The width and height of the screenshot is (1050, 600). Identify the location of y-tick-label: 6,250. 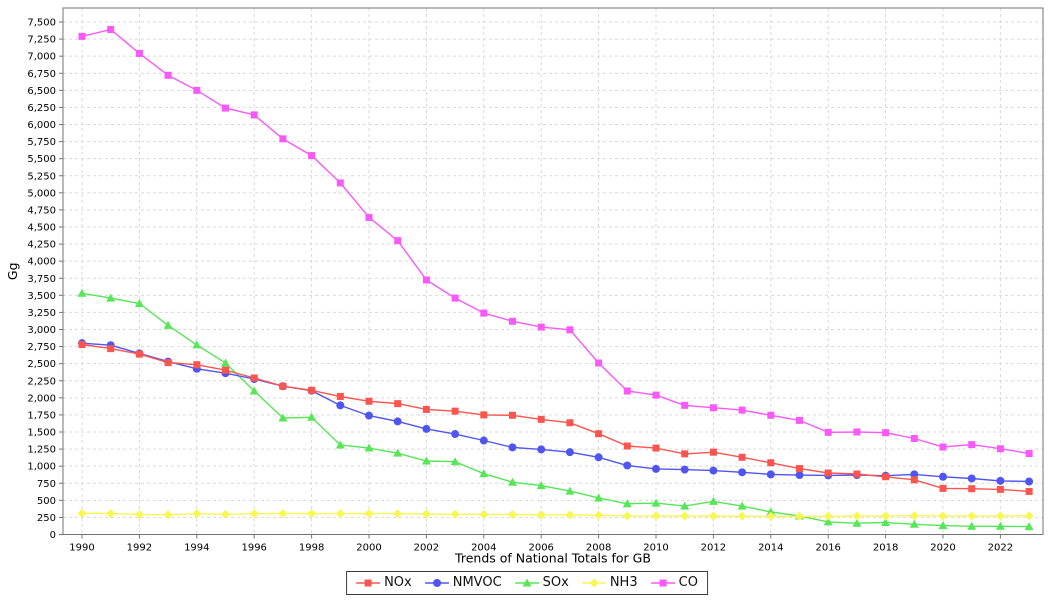
(41, 108).